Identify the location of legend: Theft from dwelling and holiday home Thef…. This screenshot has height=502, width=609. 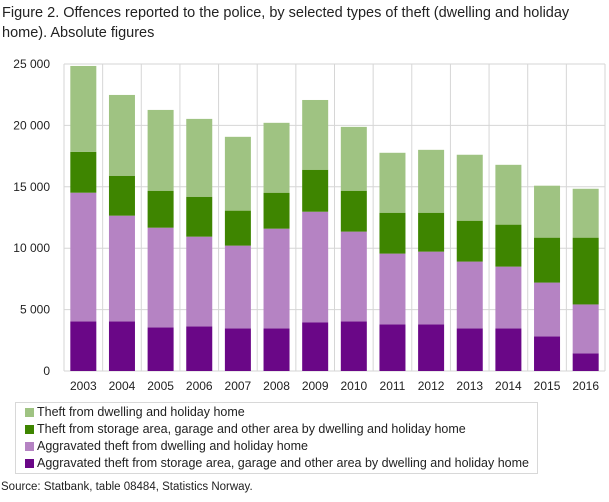
(276, 438).